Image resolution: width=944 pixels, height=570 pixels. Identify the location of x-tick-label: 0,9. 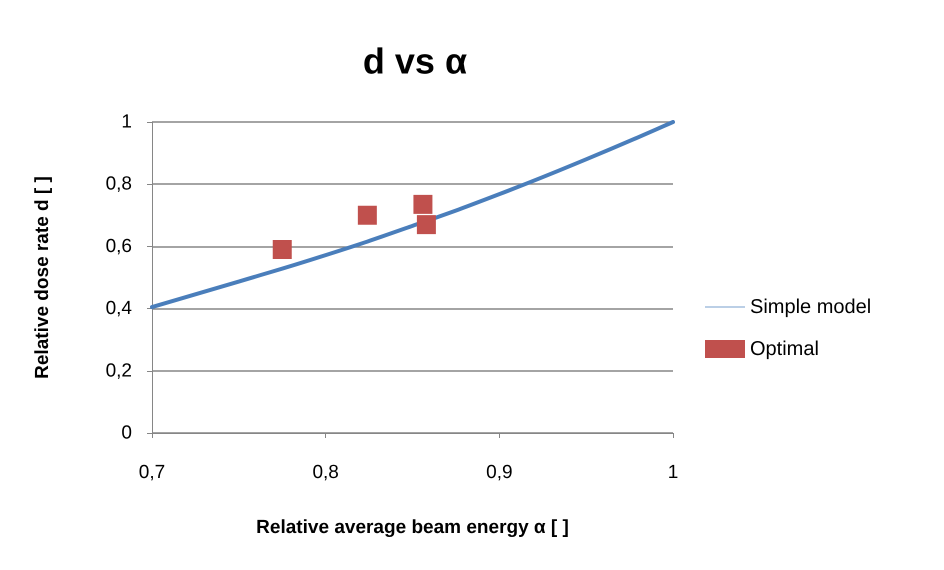
(499, 472).